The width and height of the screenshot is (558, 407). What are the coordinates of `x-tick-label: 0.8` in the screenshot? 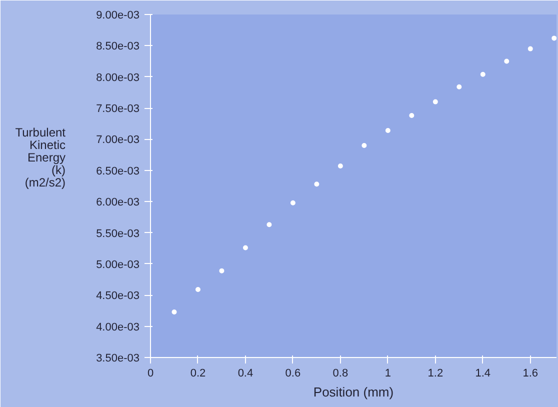 It's located at (340, 374).